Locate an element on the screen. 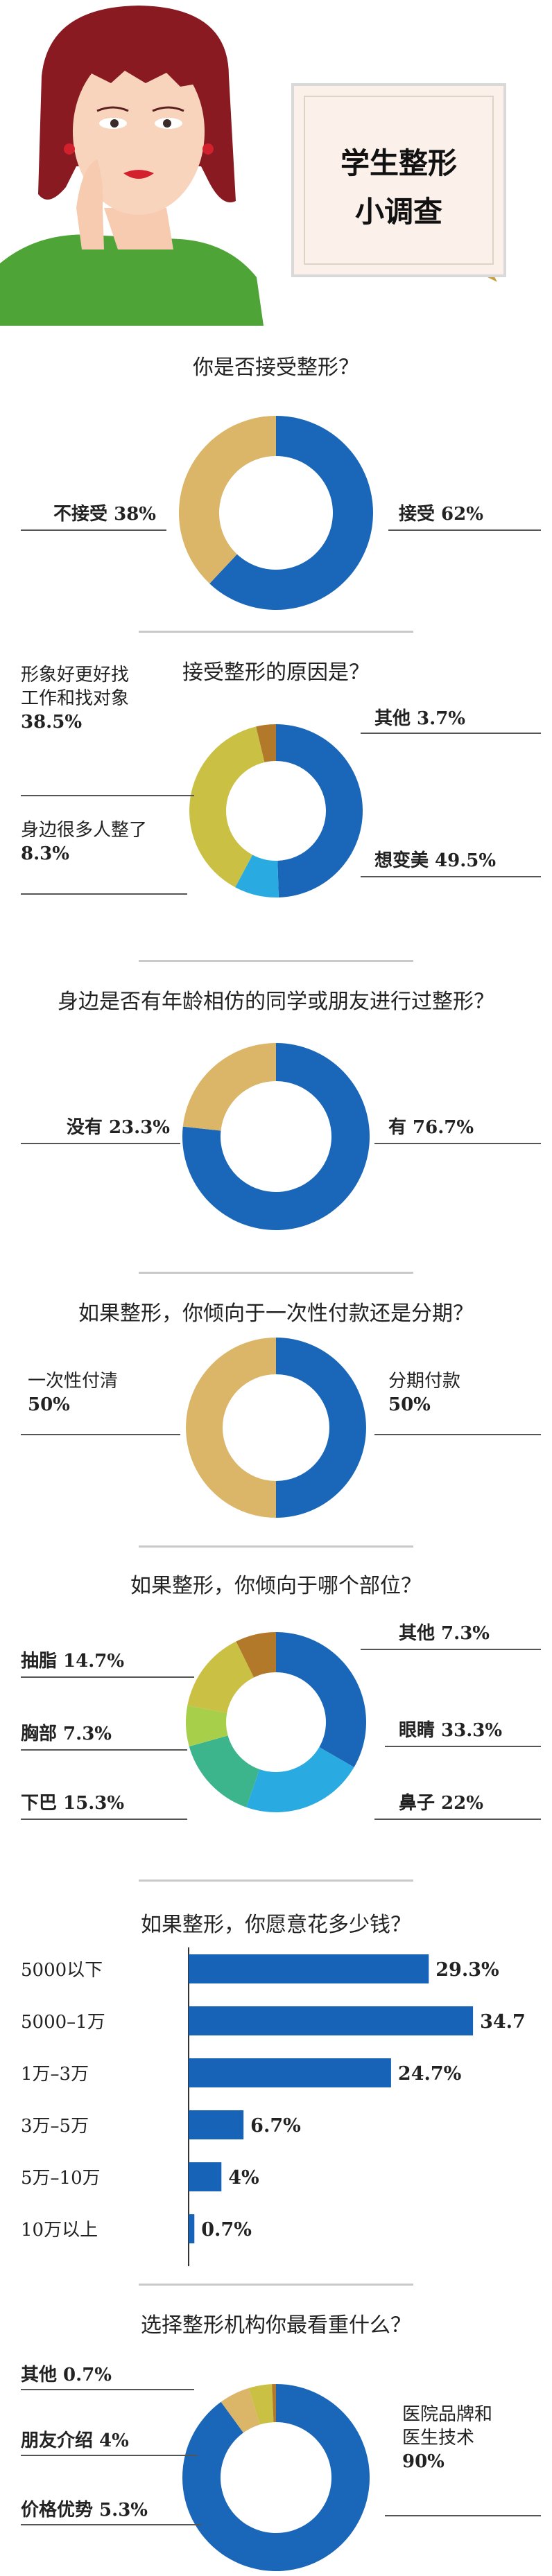 The width and height of the screenshot is (552, 2576). bar-value-label: 4% is located at coordinates (243, 2178).